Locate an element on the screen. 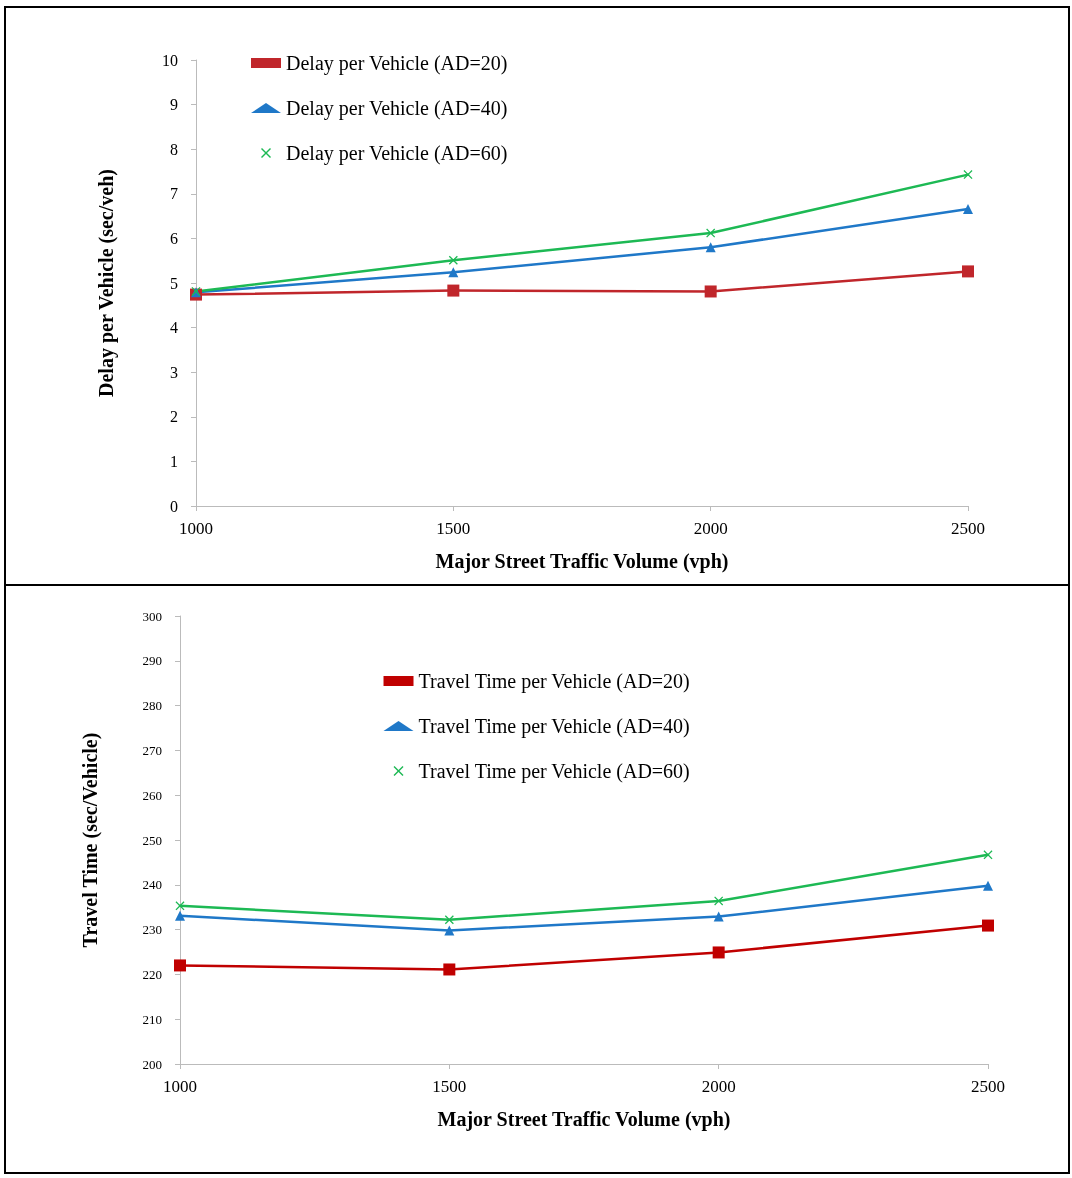  legend-label: Travel Time per Vehicle (AD=60) is located at coordinates (554, 771).